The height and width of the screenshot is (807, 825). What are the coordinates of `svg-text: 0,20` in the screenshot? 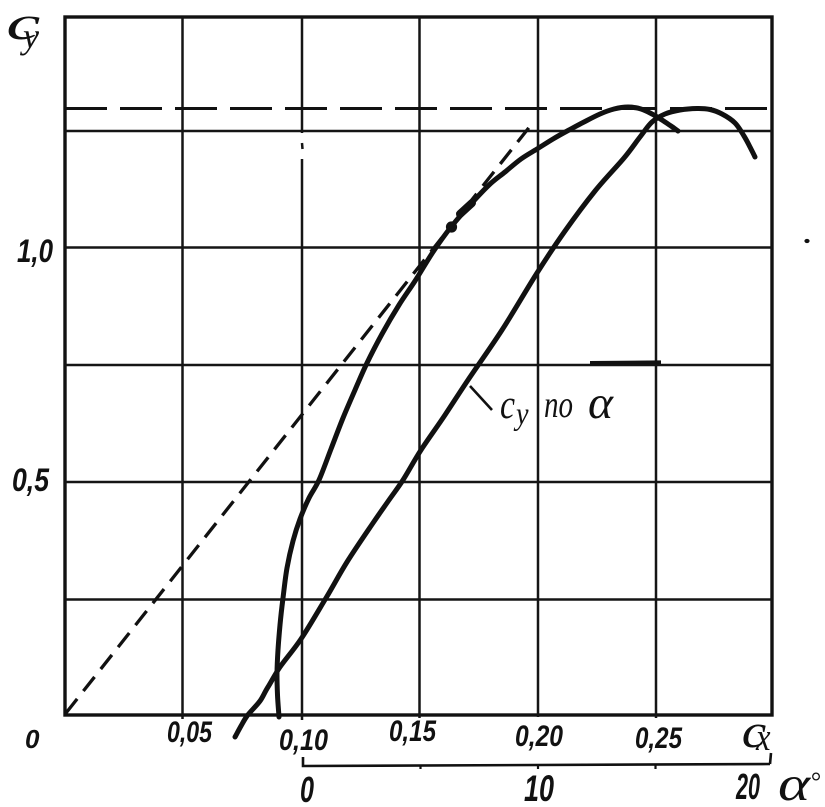 It's located at (539, 736).